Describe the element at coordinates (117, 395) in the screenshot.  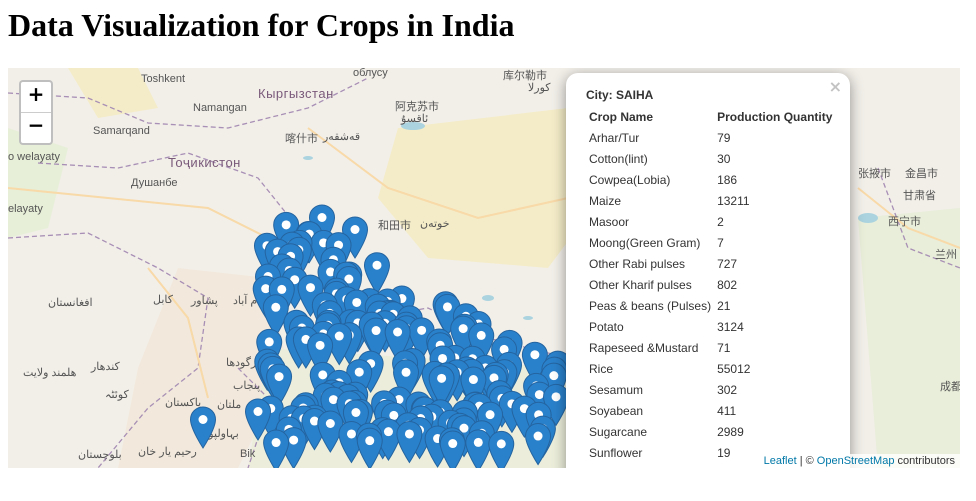
I see `map-label: کوئٹہ` at that location.